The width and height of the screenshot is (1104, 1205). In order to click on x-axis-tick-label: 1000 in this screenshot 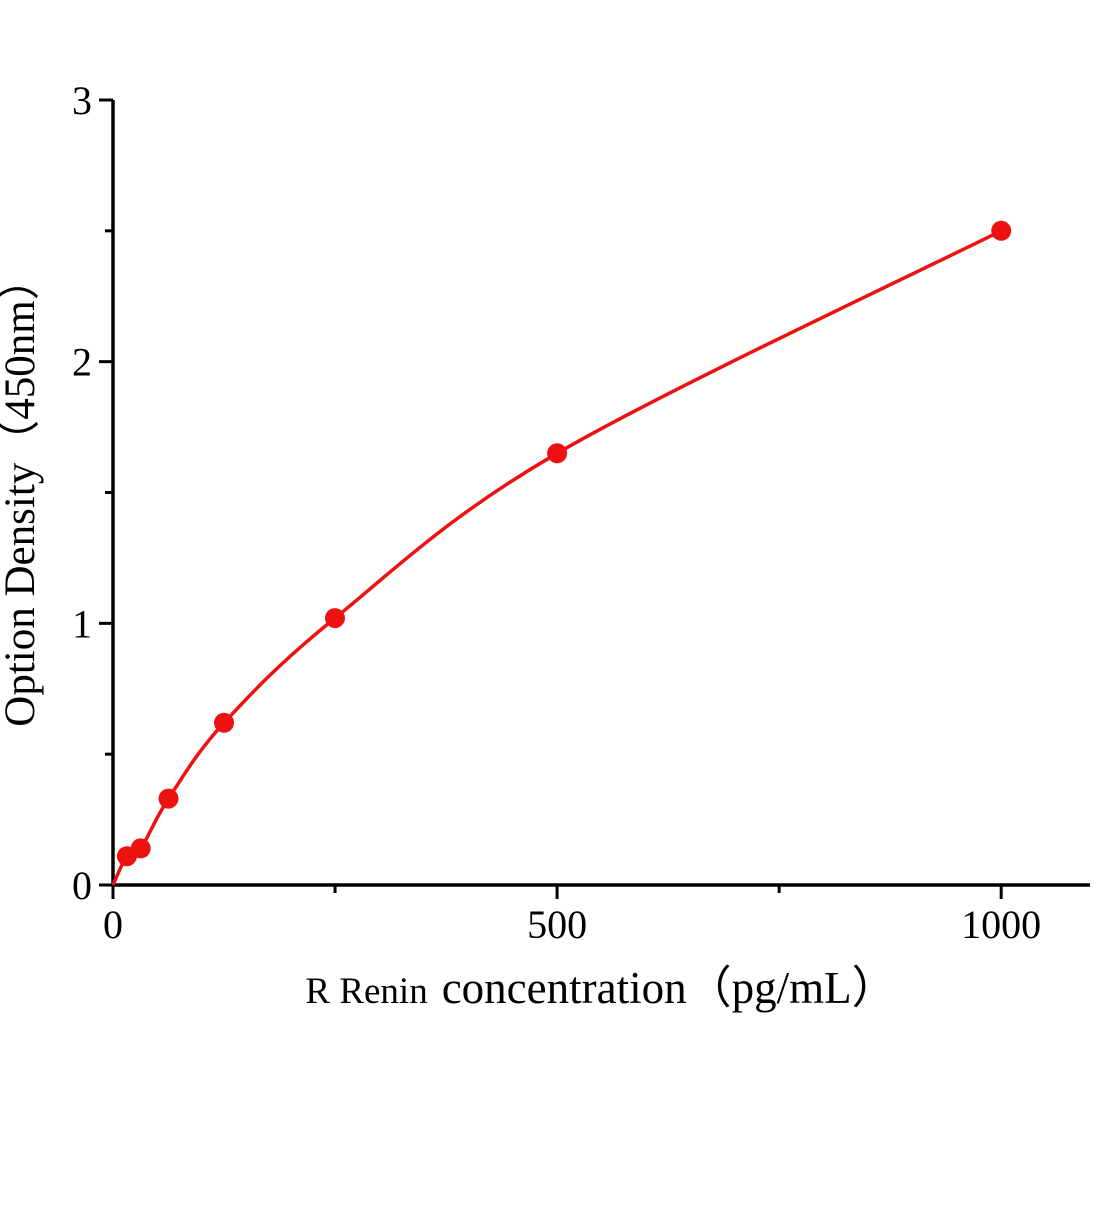, I will do `click(1001, 924)`.